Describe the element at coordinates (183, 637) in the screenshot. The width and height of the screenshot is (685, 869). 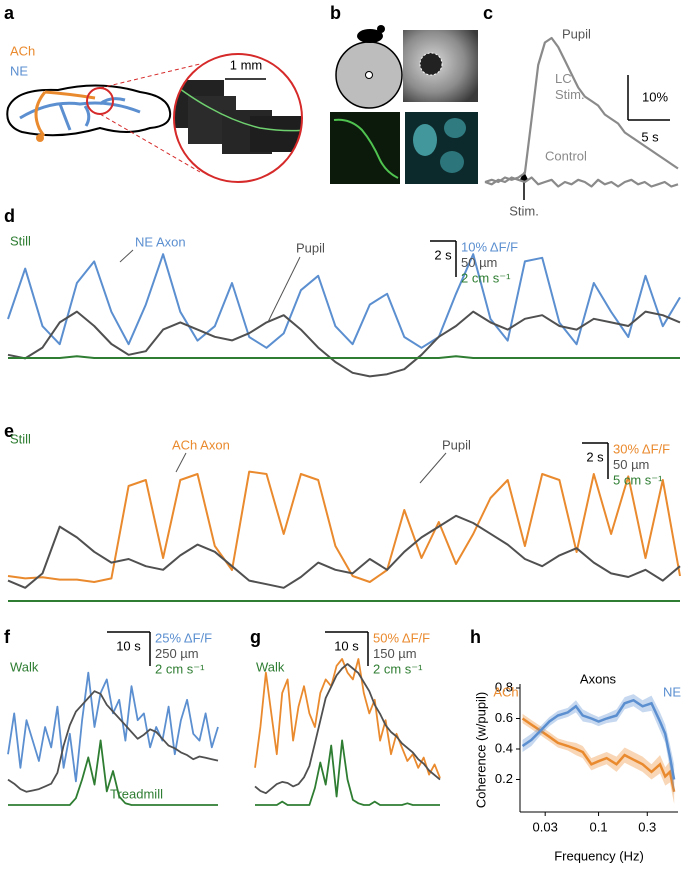
I see `scale-label: 25% ΔF/F` at that location.